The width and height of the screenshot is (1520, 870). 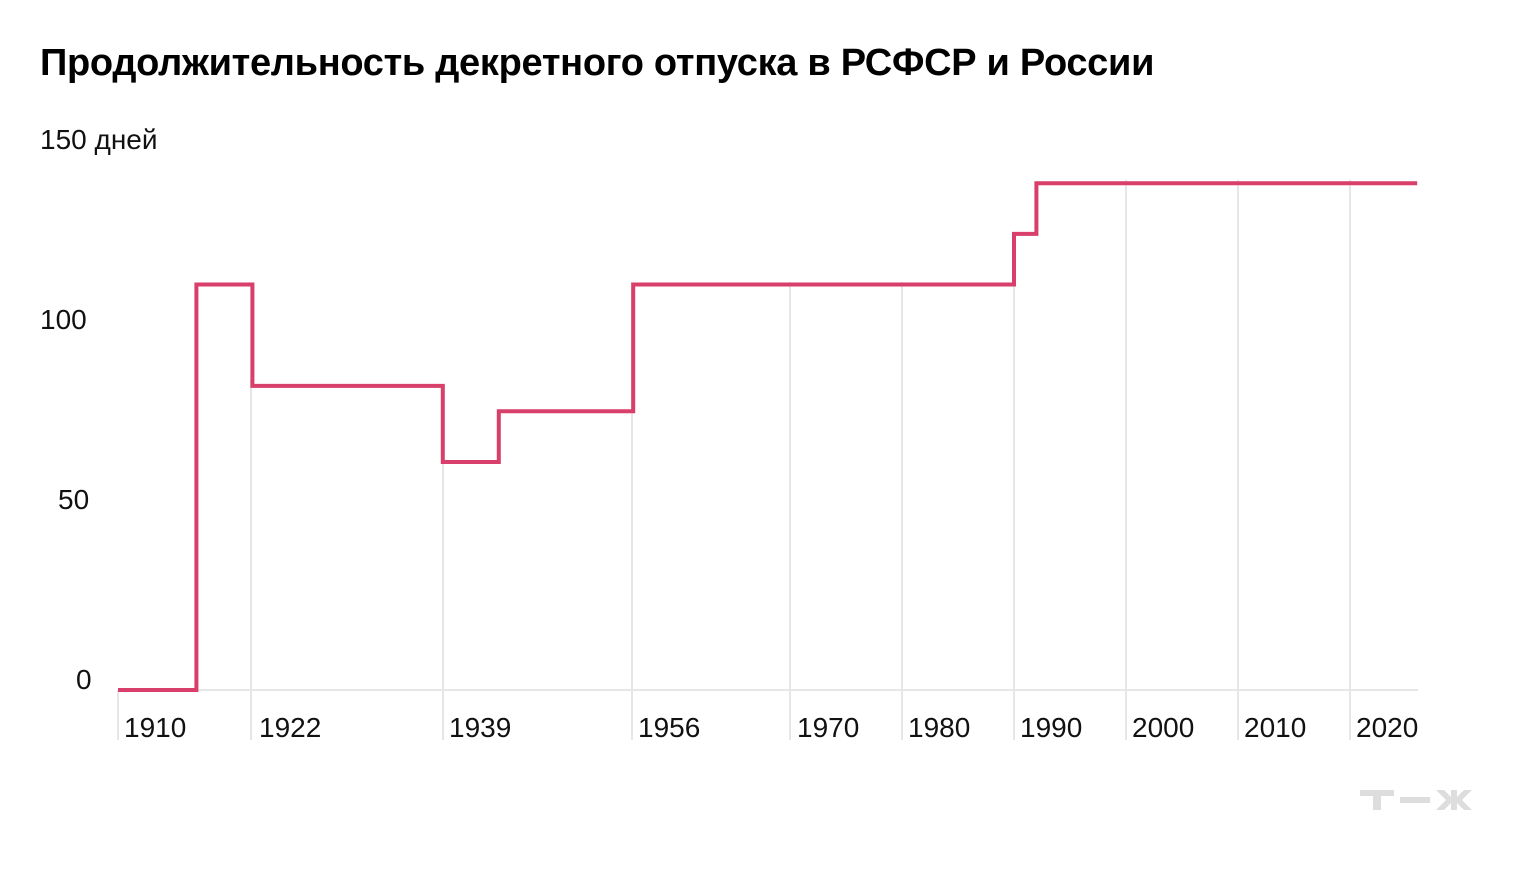 I want to click on y-tick-100: 100, so click(x=63, y=319).